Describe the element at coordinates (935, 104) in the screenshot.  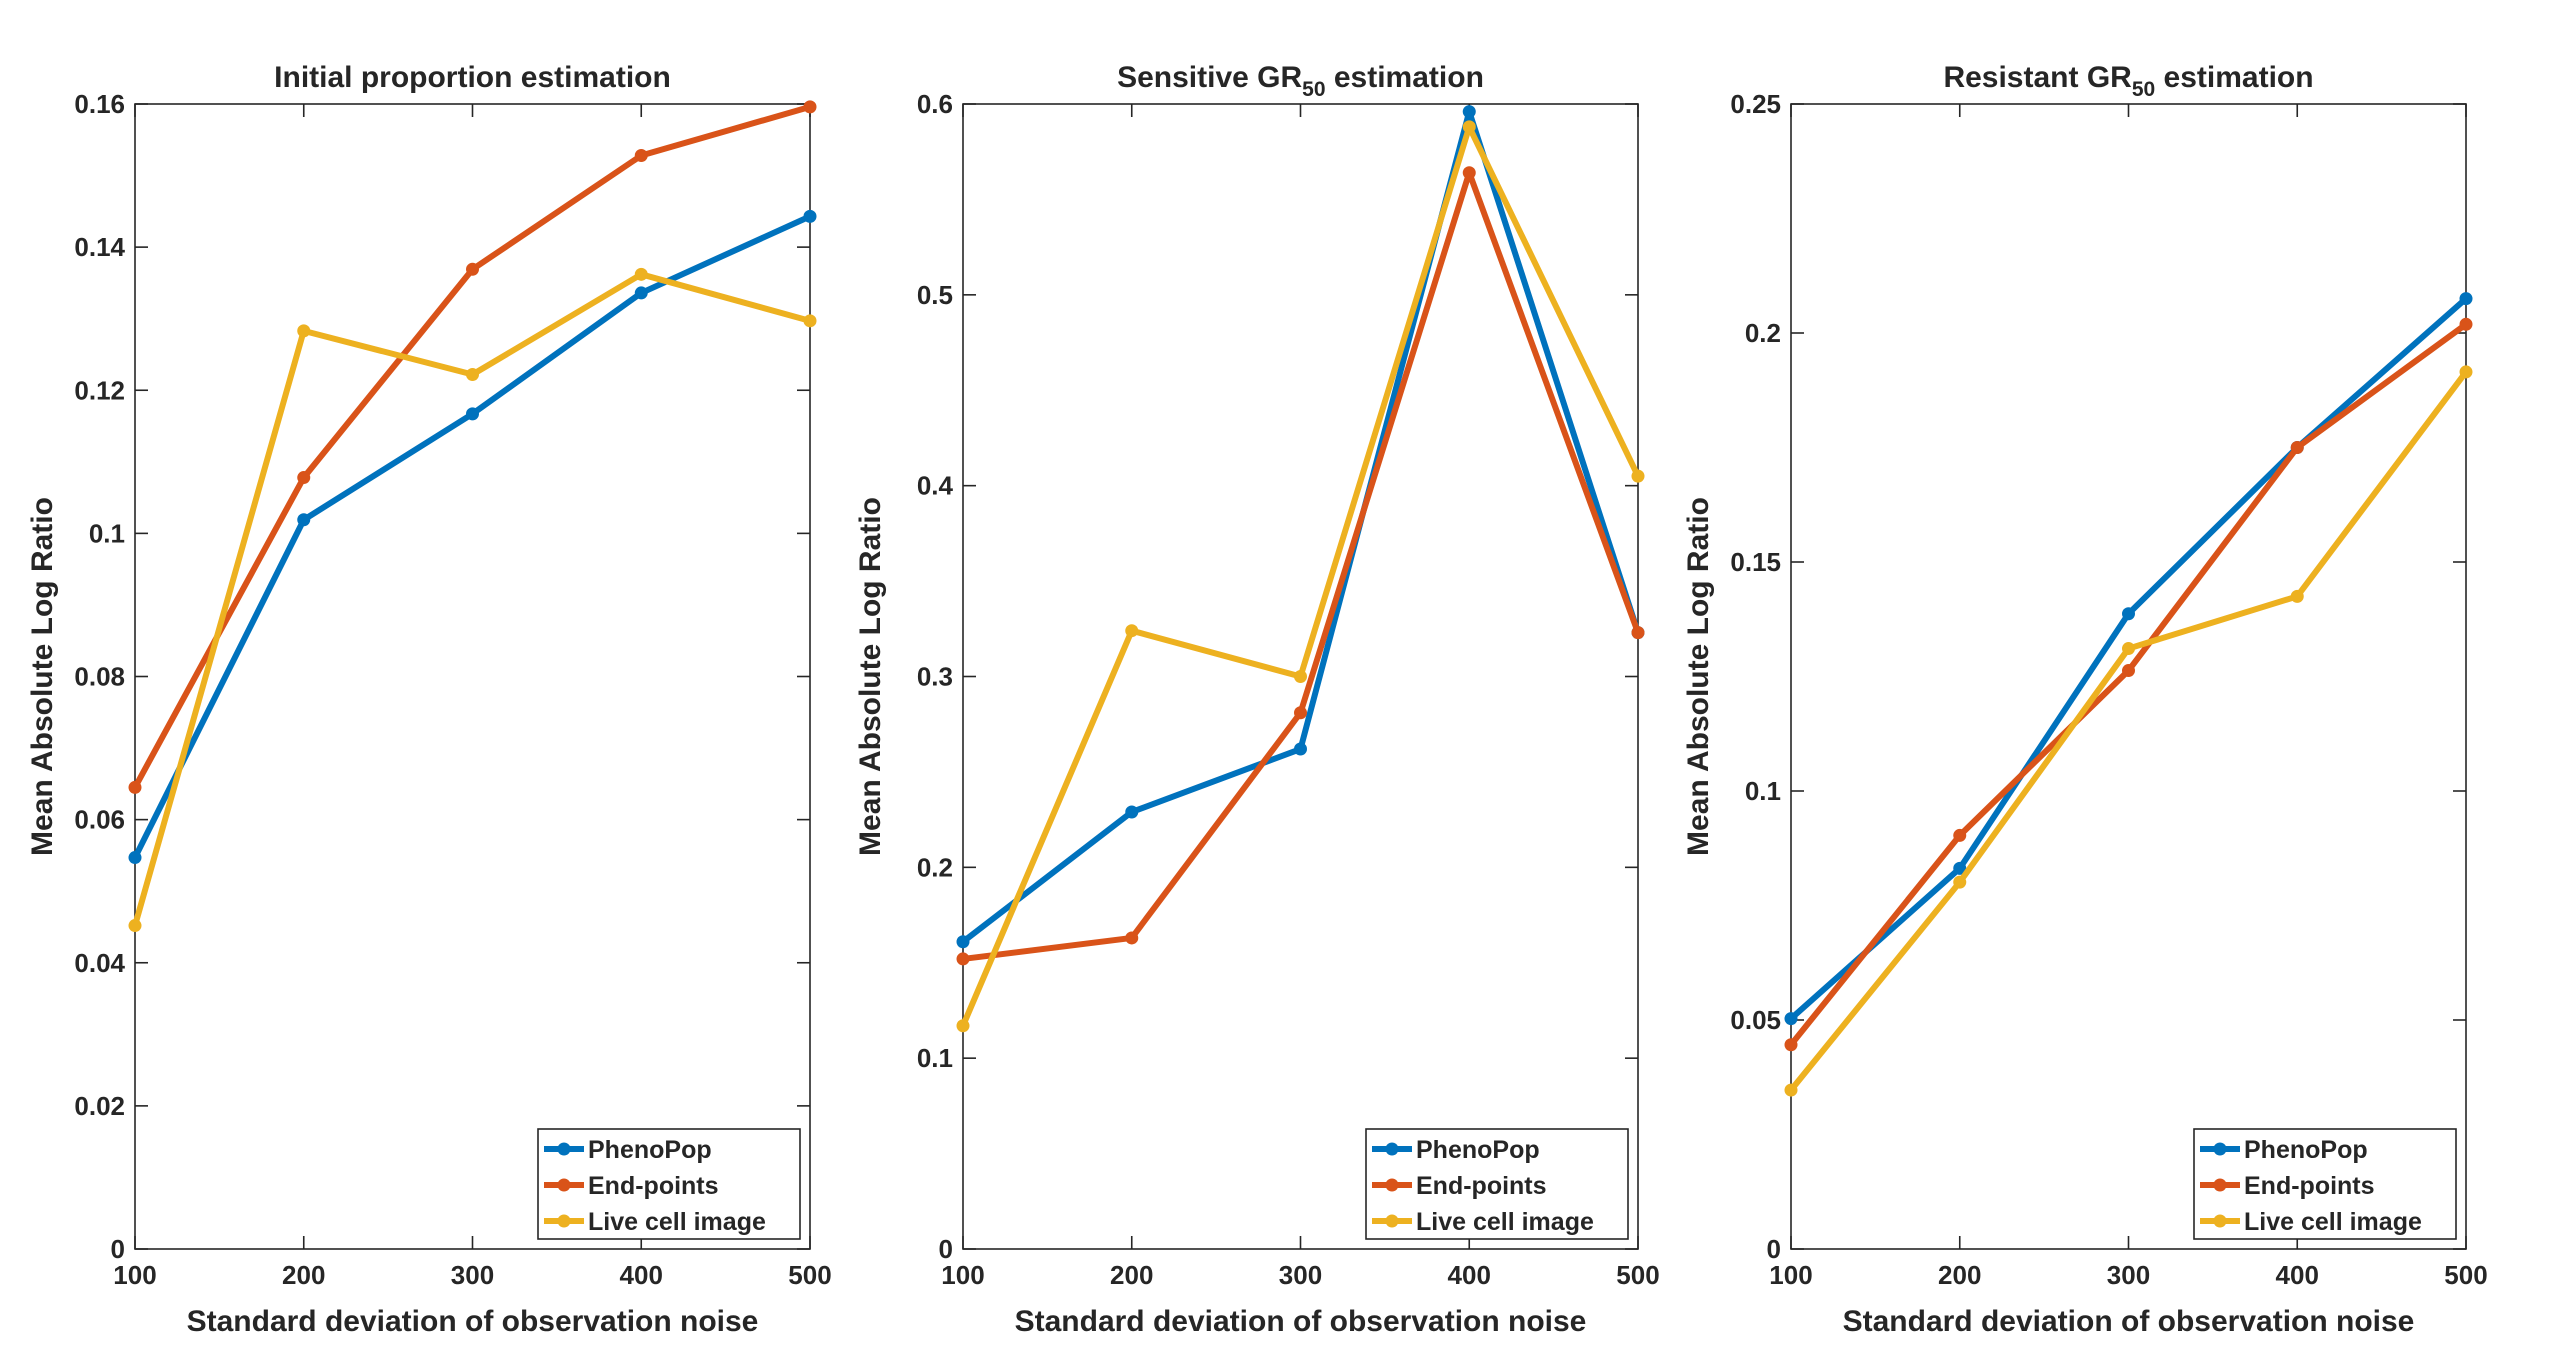
I see `y-tick-label: 0.6` at that location.